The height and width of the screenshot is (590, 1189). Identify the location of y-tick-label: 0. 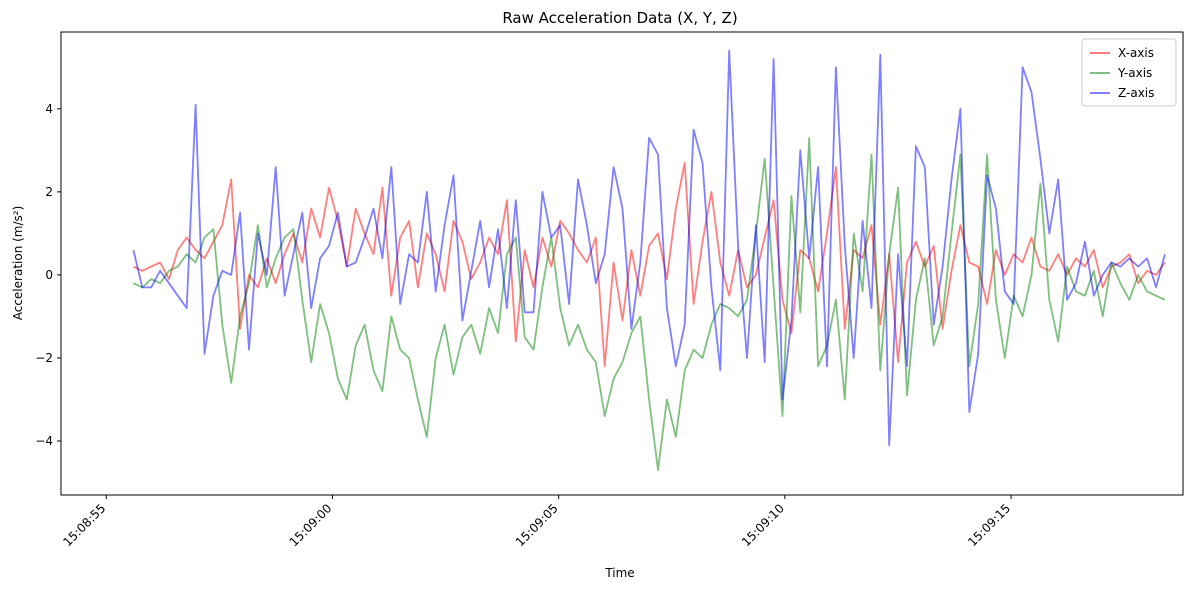
(49, 275).